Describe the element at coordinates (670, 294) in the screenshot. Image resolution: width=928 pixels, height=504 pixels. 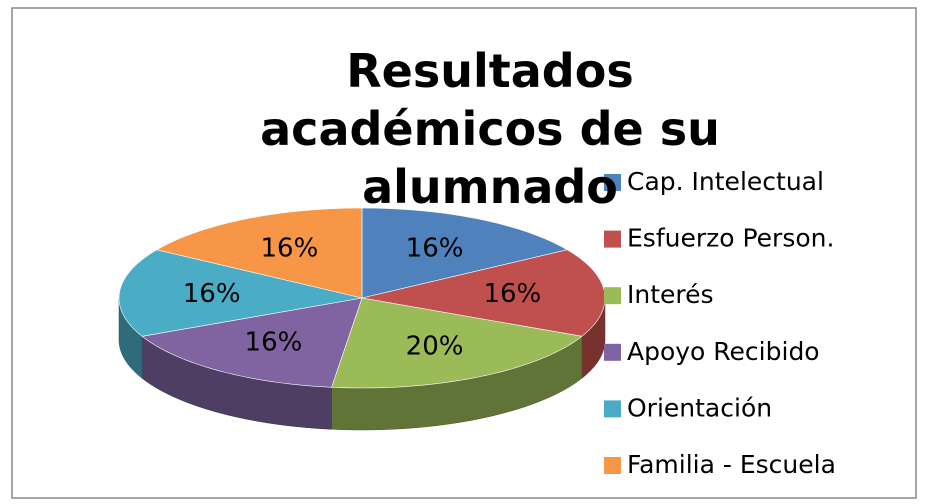
I see `legend-label: Interés` at that location.